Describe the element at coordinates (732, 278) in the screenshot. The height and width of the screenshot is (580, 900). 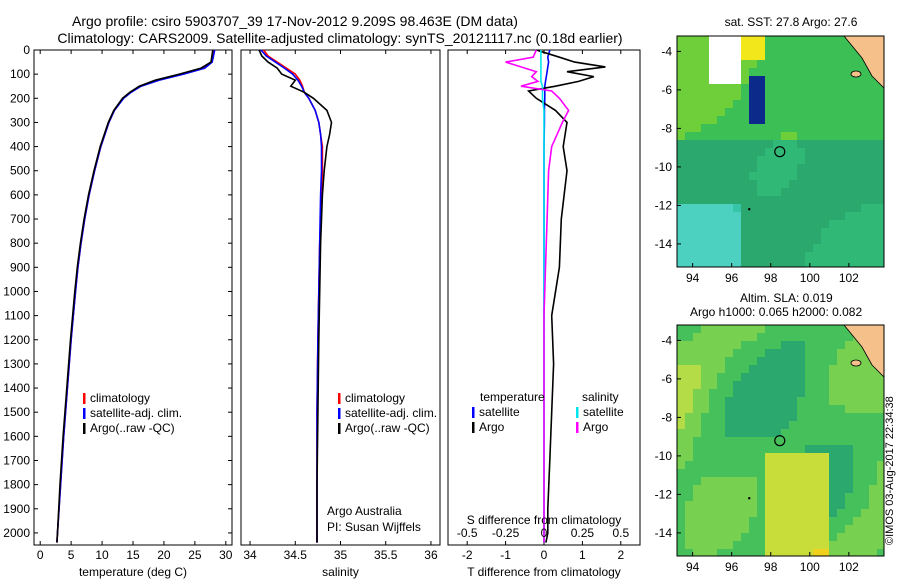
I see `x-tick-label: 96` at that location.